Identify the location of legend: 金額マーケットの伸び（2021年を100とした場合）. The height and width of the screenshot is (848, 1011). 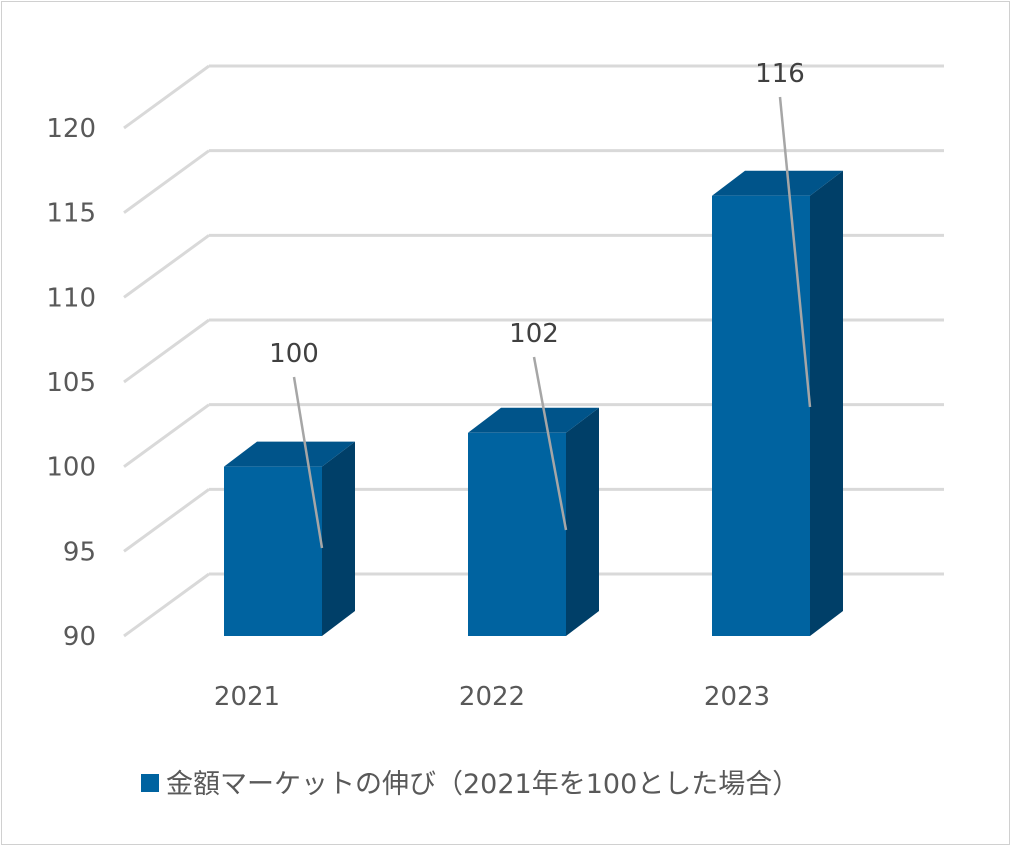
(470, 784).